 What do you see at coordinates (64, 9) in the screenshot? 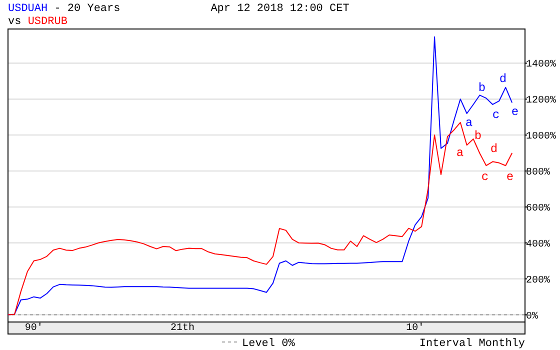
I see `chart-title: USDUAH - 20 Years` at bounding box center [64, 9].